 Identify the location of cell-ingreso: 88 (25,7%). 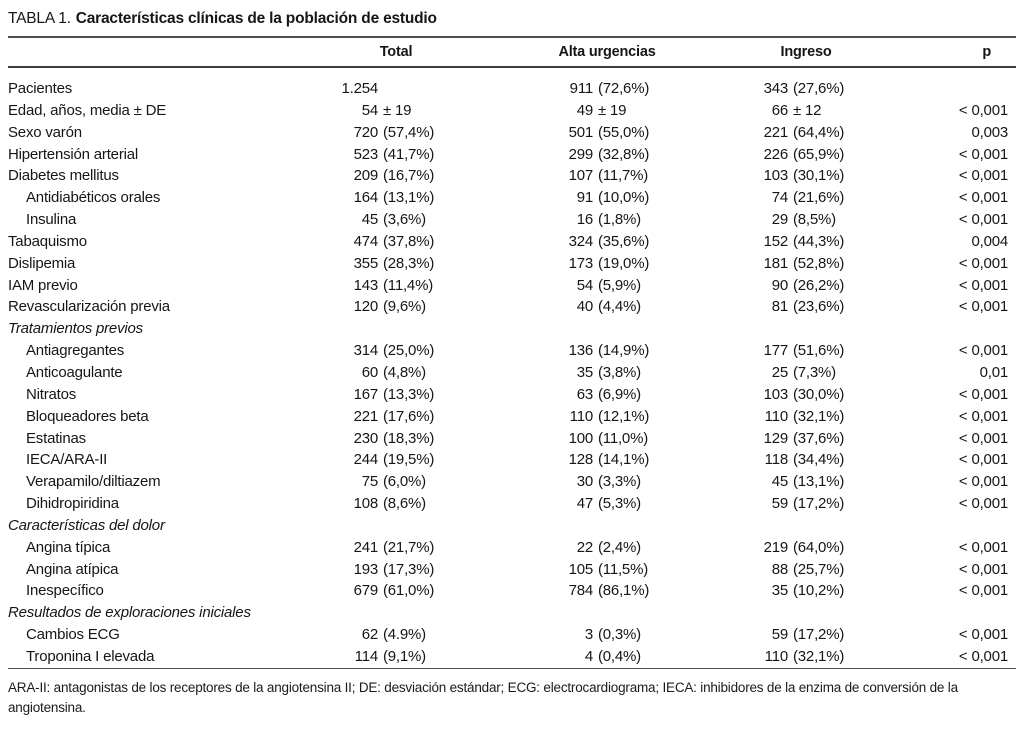
(808, 569).